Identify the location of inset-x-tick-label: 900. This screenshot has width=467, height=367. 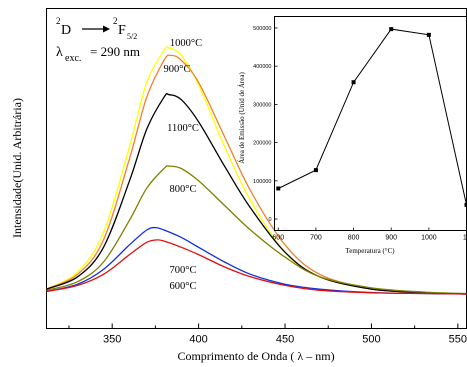
(391, 238).